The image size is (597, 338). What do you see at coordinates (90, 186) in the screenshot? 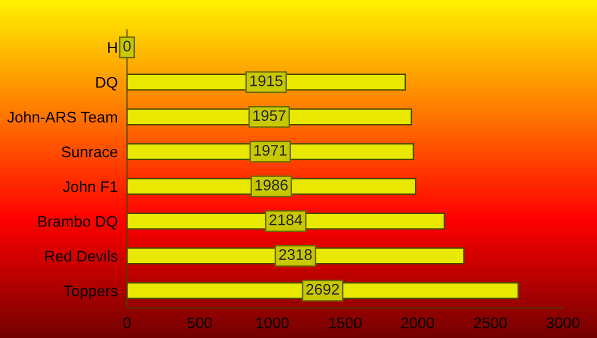
I see `y-tick-label: John F1` at bounding box center [90, 186].